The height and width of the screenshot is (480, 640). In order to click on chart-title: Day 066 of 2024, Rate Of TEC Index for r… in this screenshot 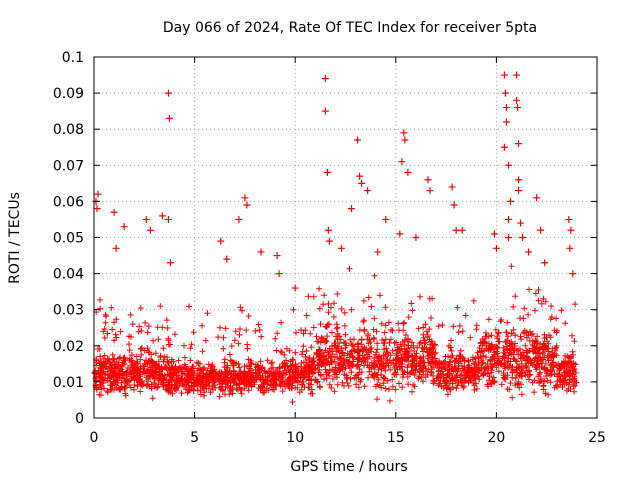, I will do `click(350, 28)`.